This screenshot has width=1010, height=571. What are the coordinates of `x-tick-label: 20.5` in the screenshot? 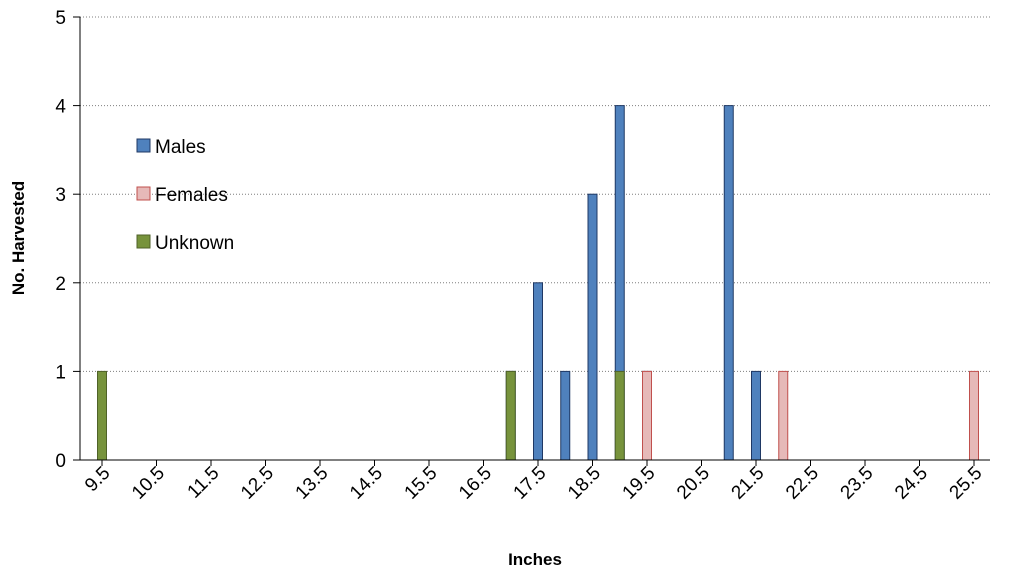 It's located at (693, 483).